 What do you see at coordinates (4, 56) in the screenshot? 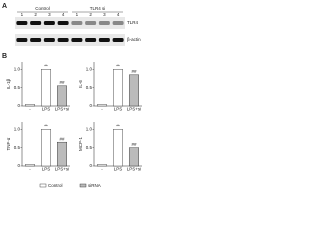
I see `panel-label: B` at bounding box center [4, 56].